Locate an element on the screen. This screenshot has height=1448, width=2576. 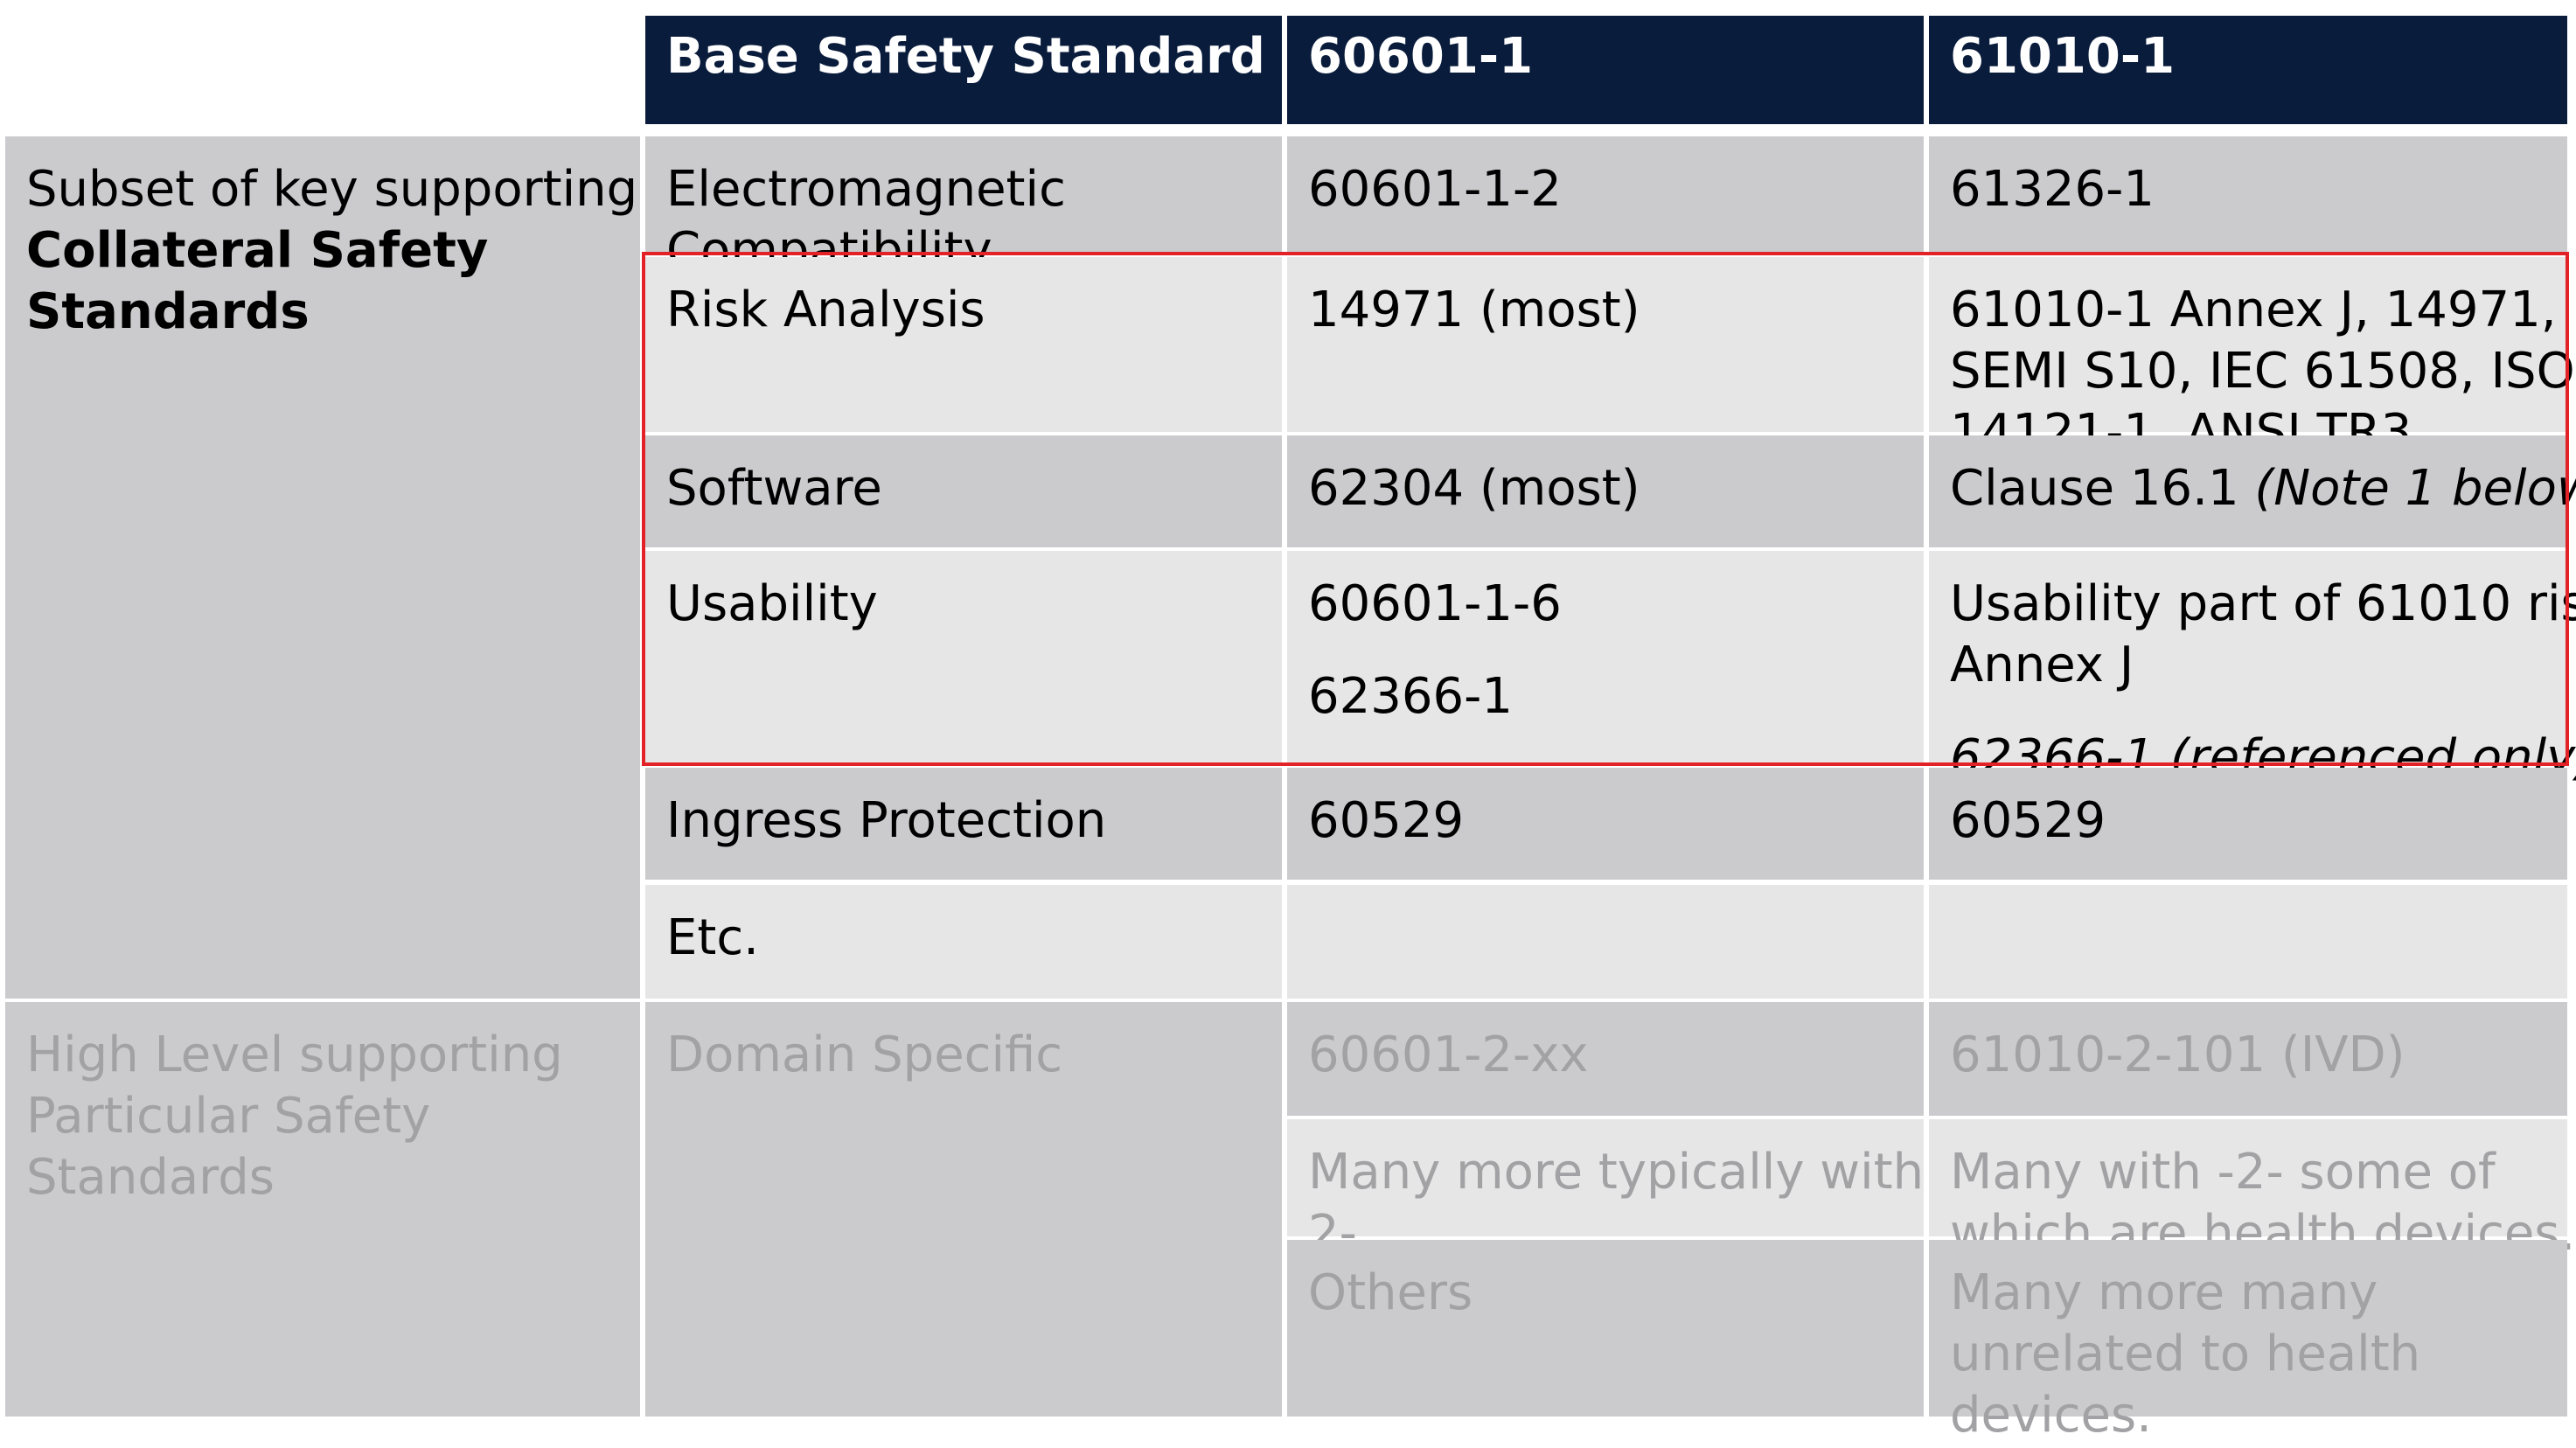
header-61010-1: 61010-1 is located at coordinates (2248, 70).